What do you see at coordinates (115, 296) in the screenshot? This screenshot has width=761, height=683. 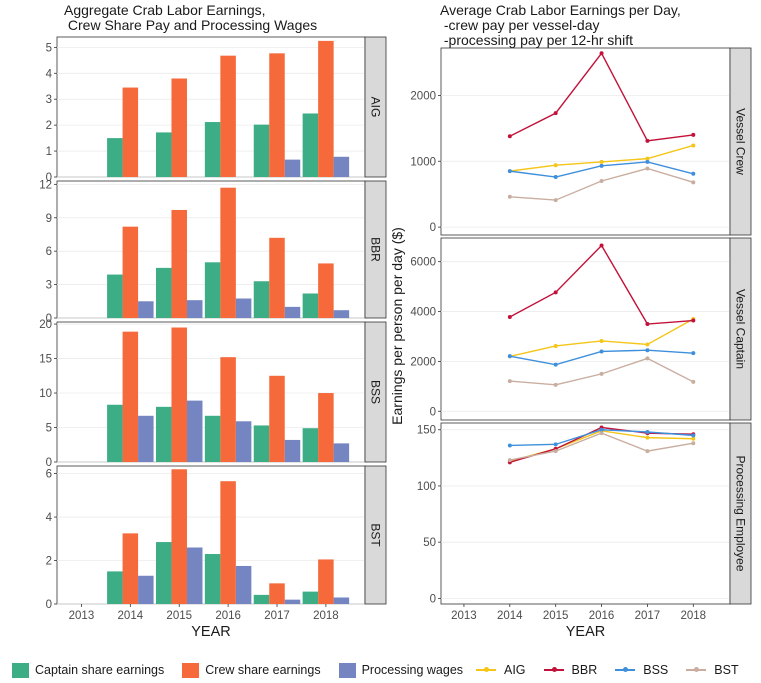 I see `bar-bbr-2014-captain` at bounding box center [115, 296].